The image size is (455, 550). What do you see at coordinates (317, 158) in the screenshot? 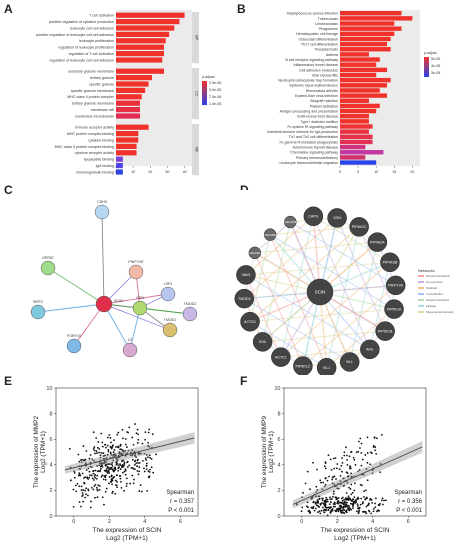
I see `term-label: Primary immunodeficiency` at bounding box center [317, 158].